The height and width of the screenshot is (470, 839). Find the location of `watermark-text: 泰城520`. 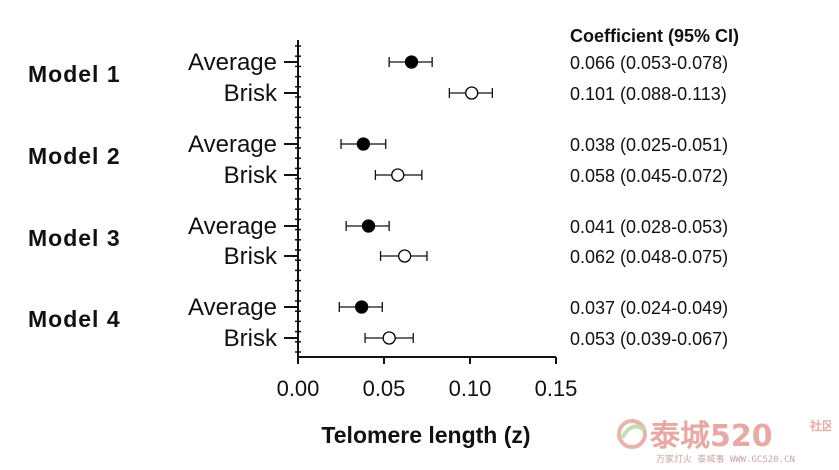

watermark-text: 泰城520 is located at coordinates (711, 436).